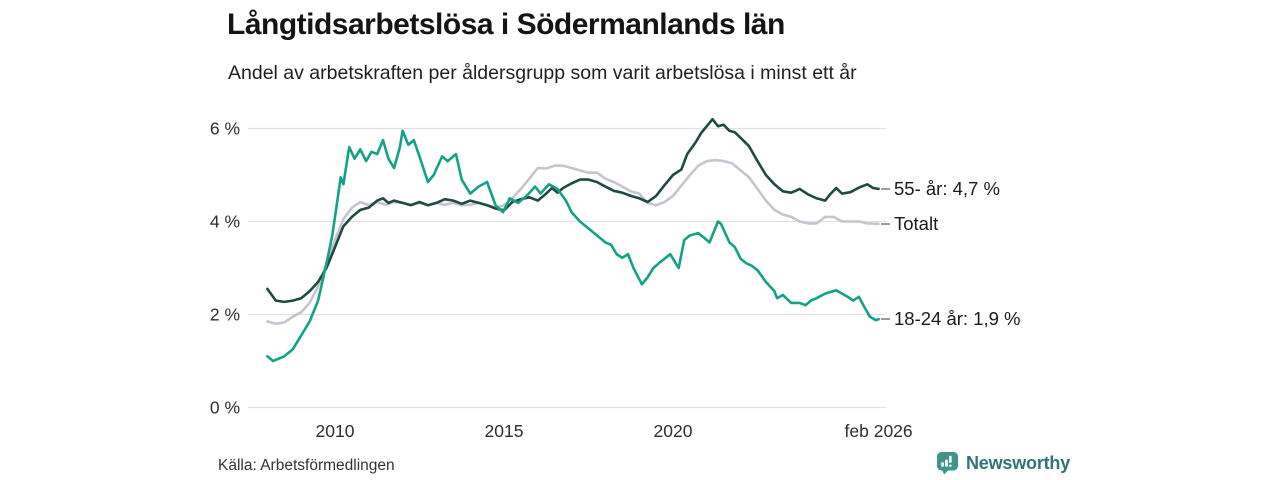  I want to click on series-end-label-55-ar: 55- år: 4,7 %, so click(940, 189).